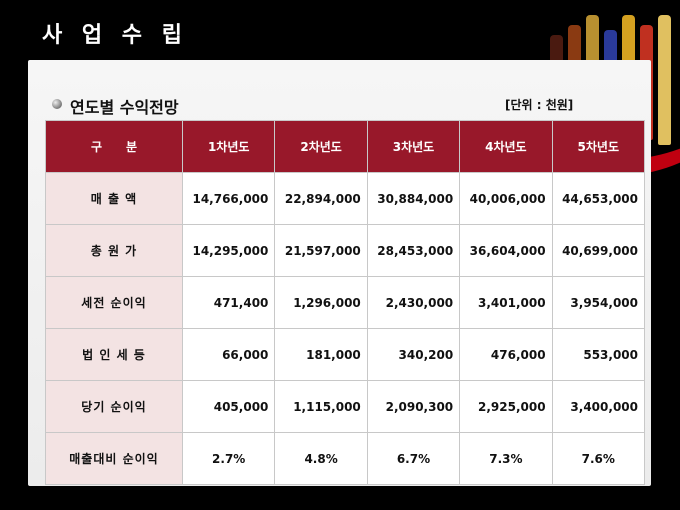 This screenshot has width=680, height=510. I want to click on table-cell: 471,400, so click(228, 302).